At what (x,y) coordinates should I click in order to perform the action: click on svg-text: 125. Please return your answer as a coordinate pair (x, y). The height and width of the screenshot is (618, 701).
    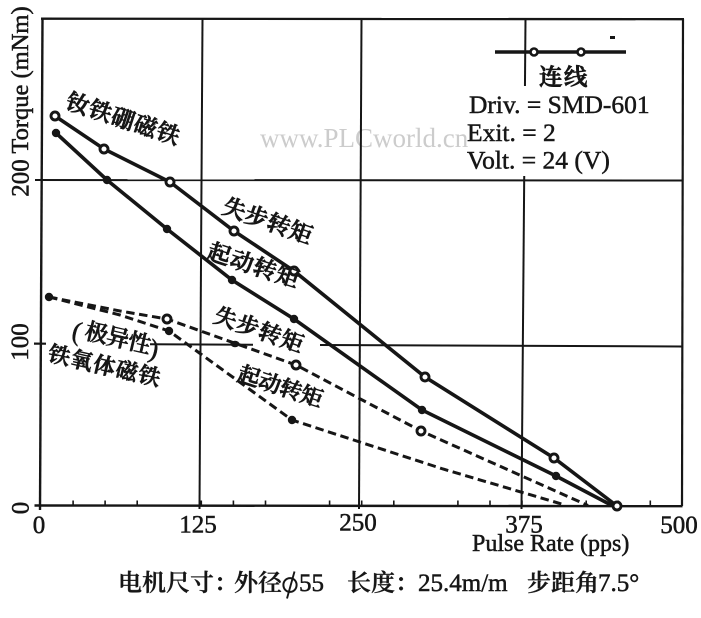
    Looking at the image, I should click on (198, 525).